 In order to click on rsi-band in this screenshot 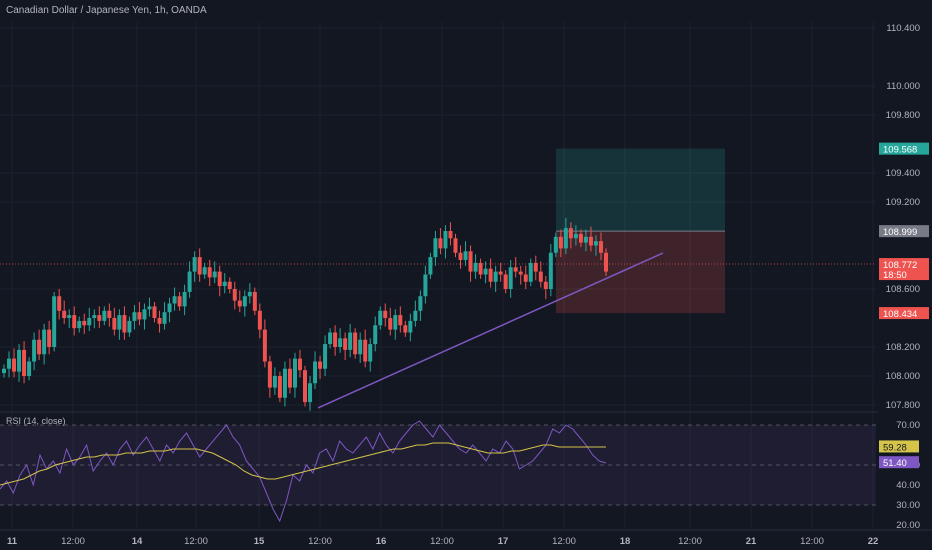, I will do `click(438, 465)`.